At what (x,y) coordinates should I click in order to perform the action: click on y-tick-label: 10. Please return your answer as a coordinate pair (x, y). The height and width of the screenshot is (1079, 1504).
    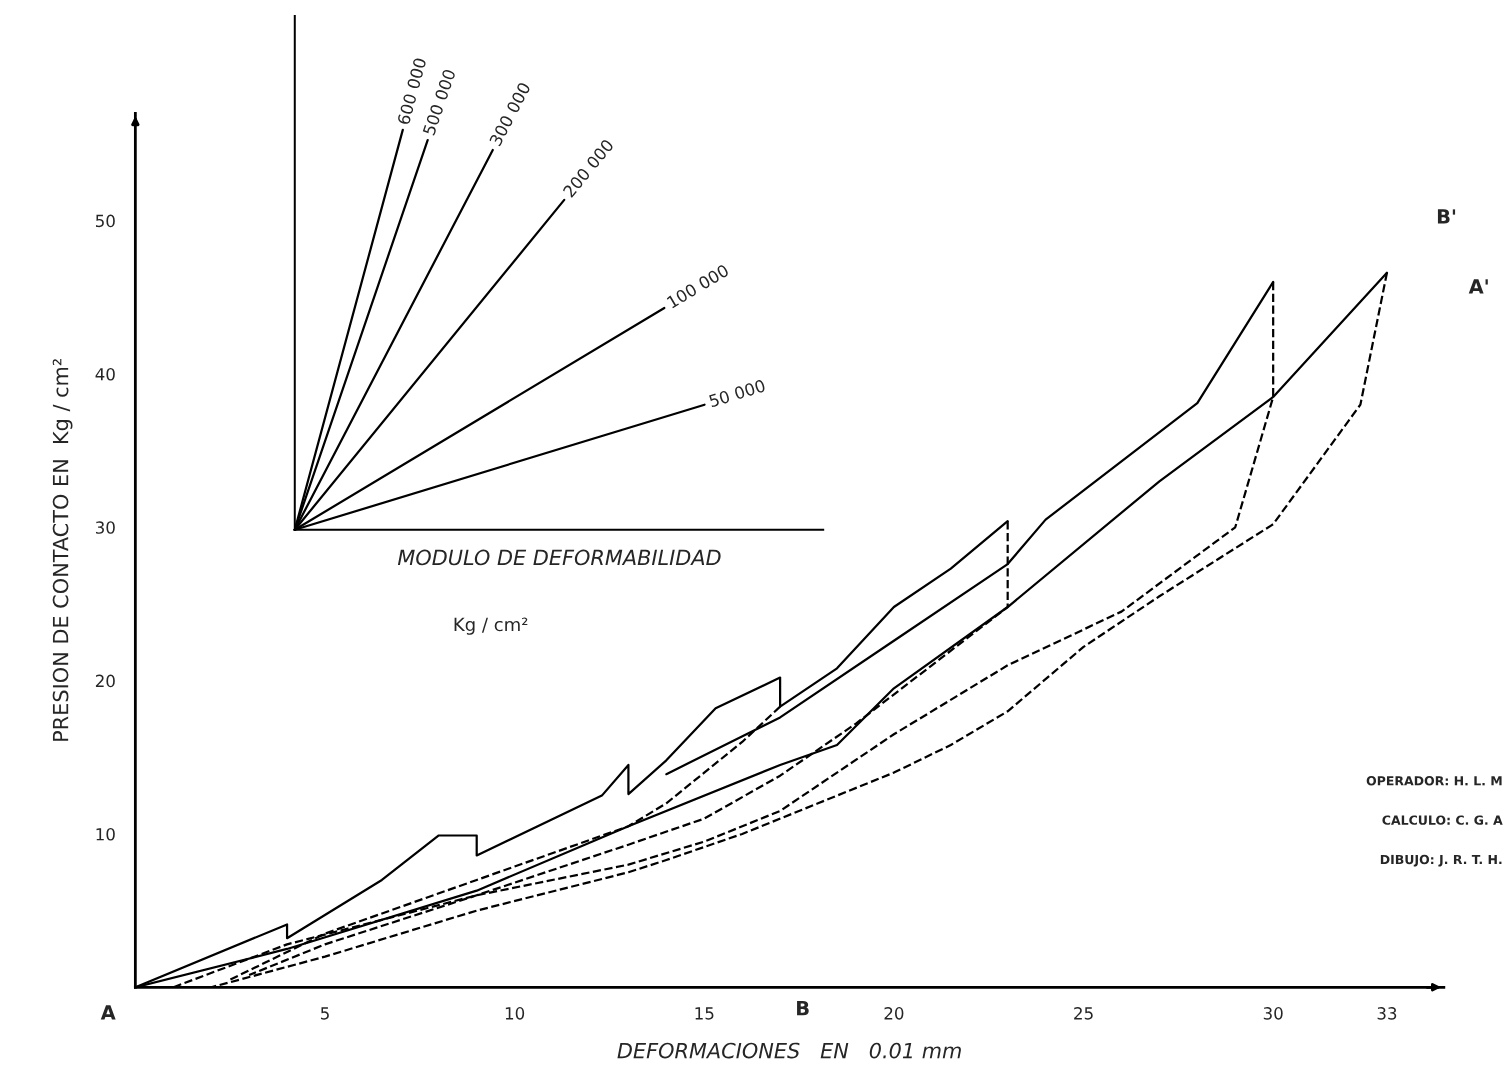
    Looking at the image, I should click on (105, 834).